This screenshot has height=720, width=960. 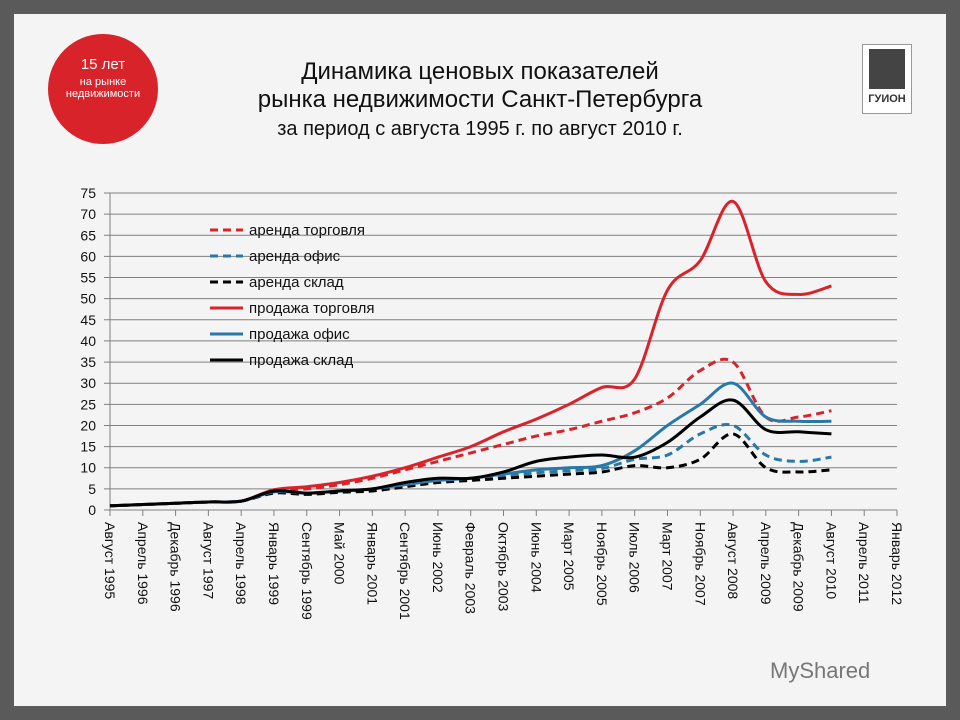 What do you see at coordinates (296, 282) in the screenshot?
I see `legend-label: аренда склад` at bounding box center [296, 282].